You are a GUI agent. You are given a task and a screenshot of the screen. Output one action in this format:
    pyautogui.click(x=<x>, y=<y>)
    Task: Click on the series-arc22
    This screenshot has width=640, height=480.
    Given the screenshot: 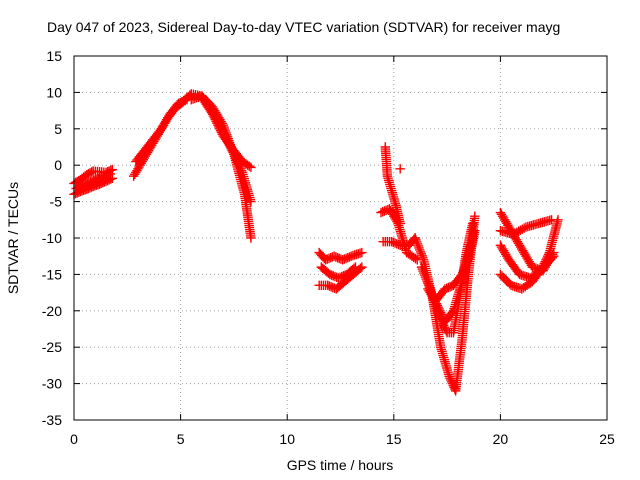 What is the action you would take?
    pyautogui.click(x=527, y=272)
    